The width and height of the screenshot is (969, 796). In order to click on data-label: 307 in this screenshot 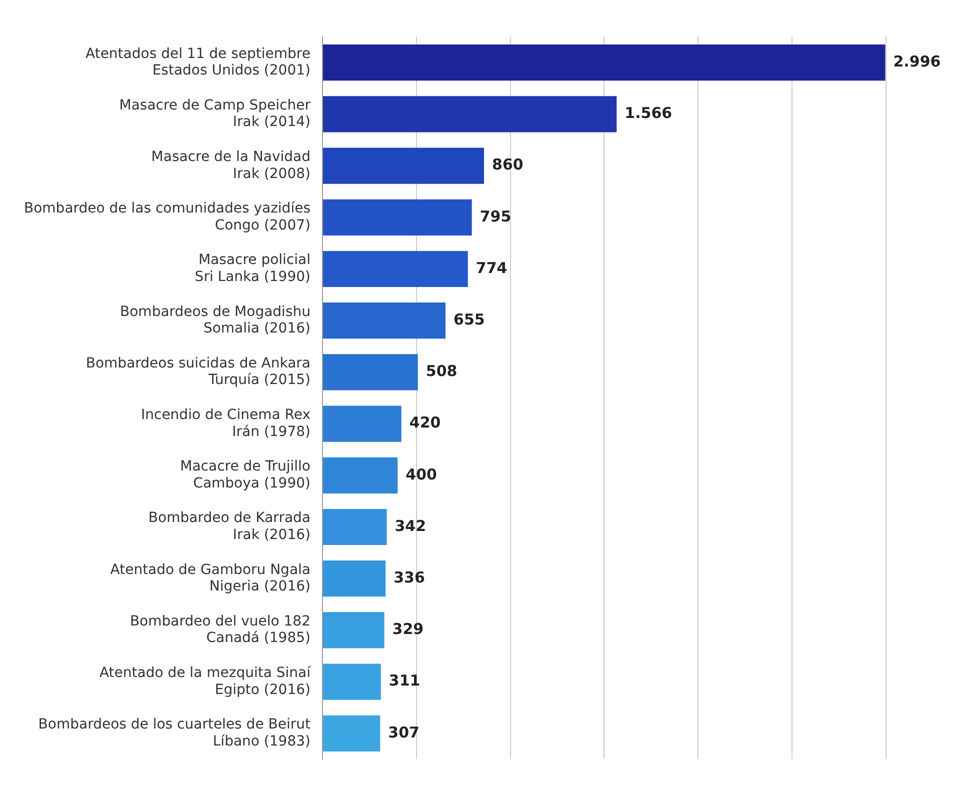, I will do `click(404, 732)`.